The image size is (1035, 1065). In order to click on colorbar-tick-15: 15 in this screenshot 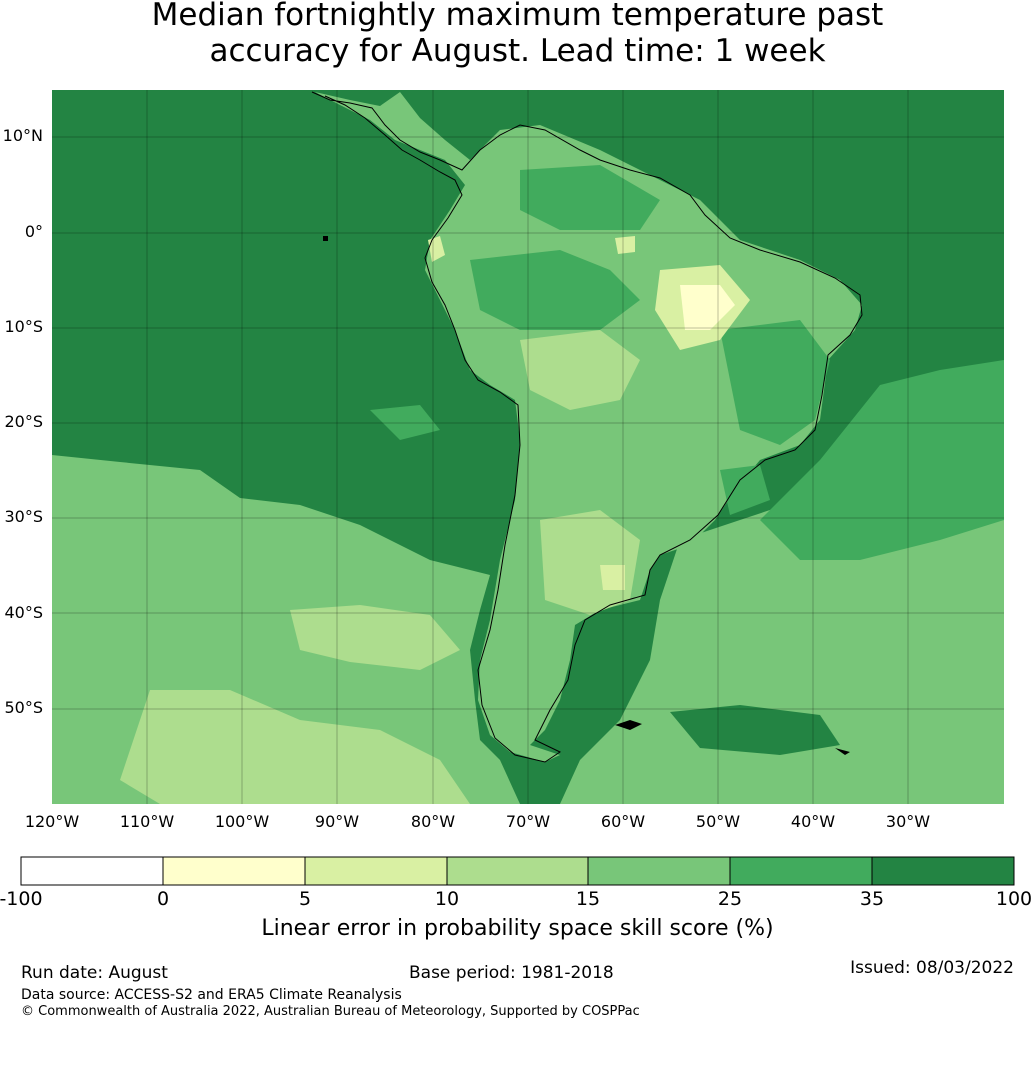, I will do `click(588, 899)`.